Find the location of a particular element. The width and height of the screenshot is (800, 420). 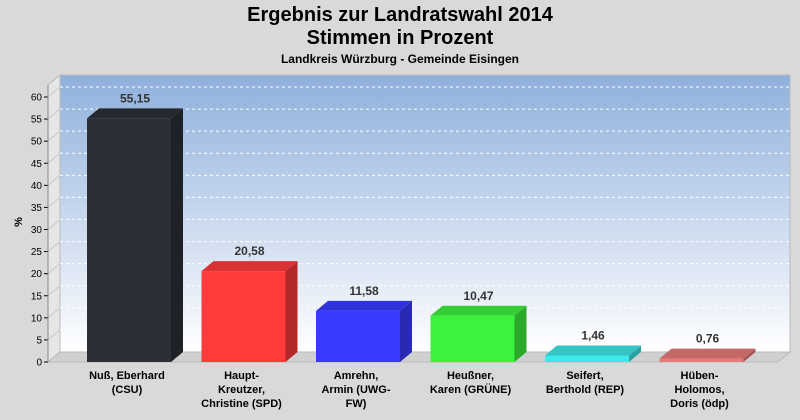

y-tick-label: 60 is located at coordinates (37, 98).